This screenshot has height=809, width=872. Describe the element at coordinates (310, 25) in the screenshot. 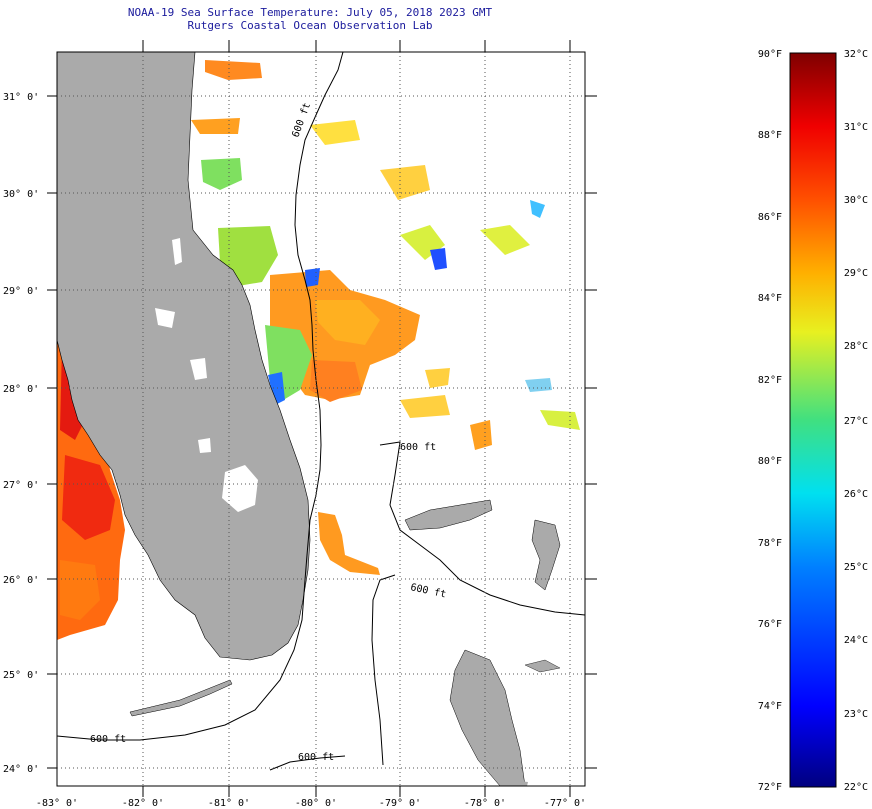

I see `chart-subtitle: Rutgers Coastal Ocean Observation Lab` at that location.